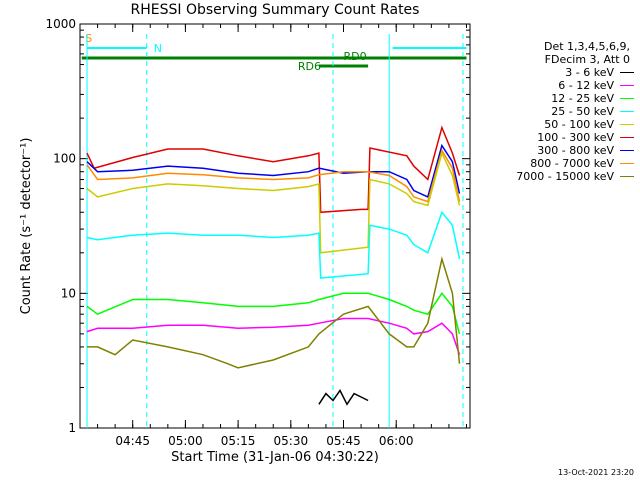 This screenshot has width=640, height=480. Describe the element at coordinates (559, 72) in the screenshot. I see `legend-entry: 3 - 6 keV` at that location.